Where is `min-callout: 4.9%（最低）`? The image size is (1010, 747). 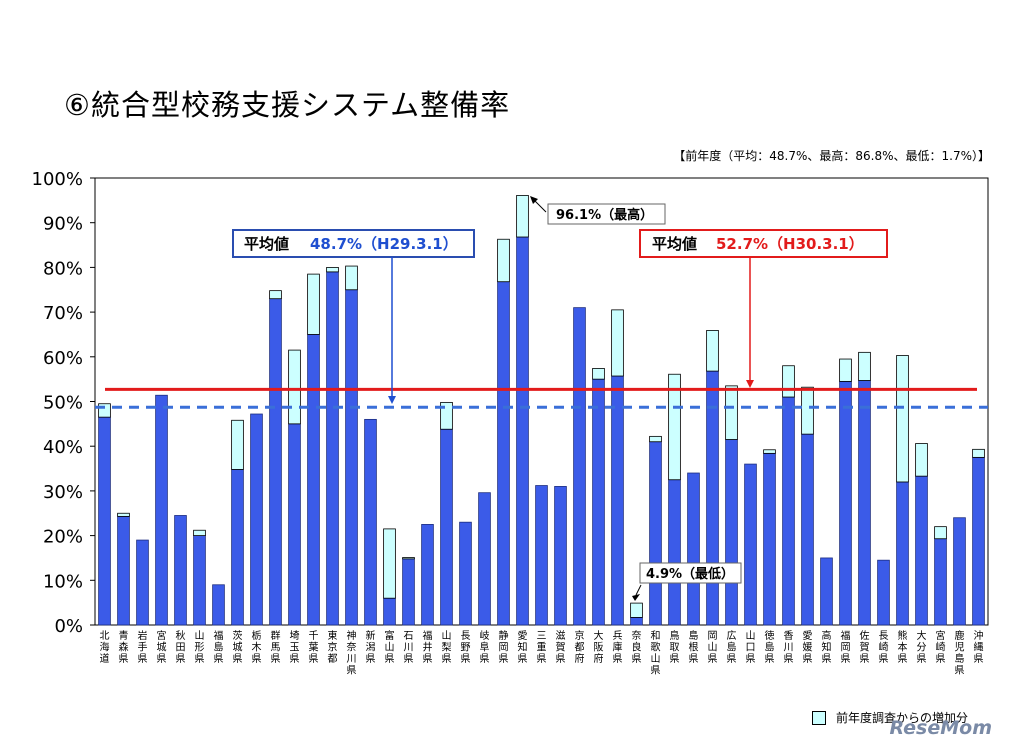 min-callout: 4.9%（最低） is located at coordinates (687, 581).